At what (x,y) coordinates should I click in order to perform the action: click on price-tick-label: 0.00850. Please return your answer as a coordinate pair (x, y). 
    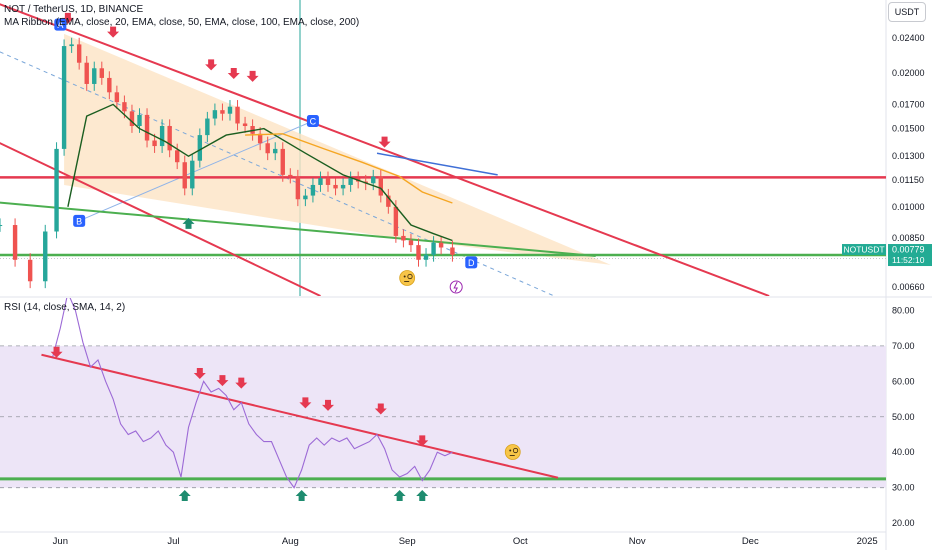
    Looking at the image, I should click on (908, 238).